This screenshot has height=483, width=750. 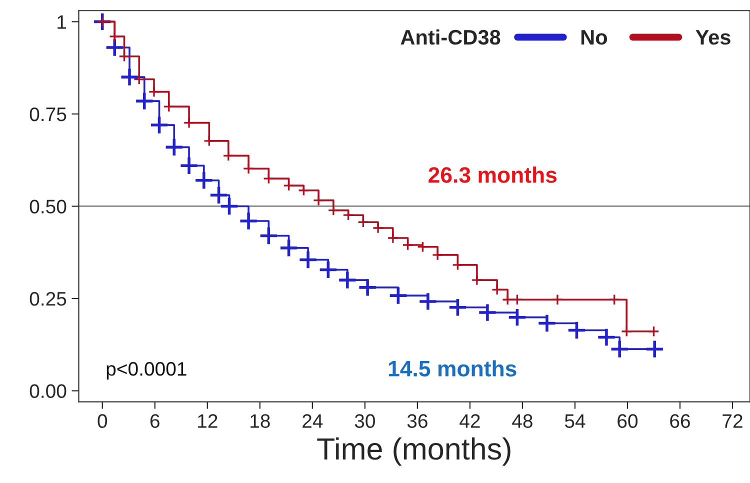 What do you see at coordinates (155, 421) in the screenshot?
I see `x-tick-label: 6` at bounding box center [155, 421].